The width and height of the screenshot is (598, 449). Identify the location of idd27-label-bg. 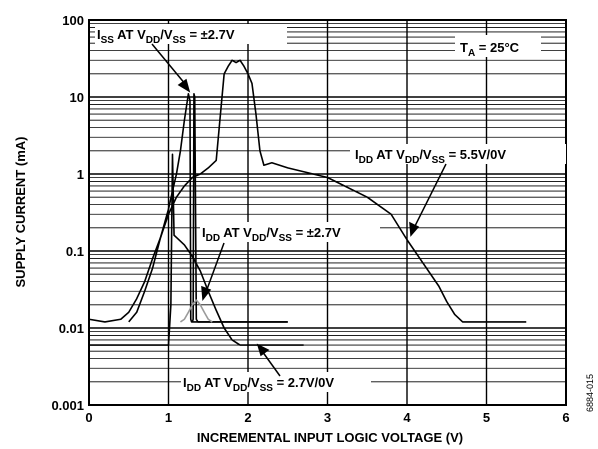
(276, 382).